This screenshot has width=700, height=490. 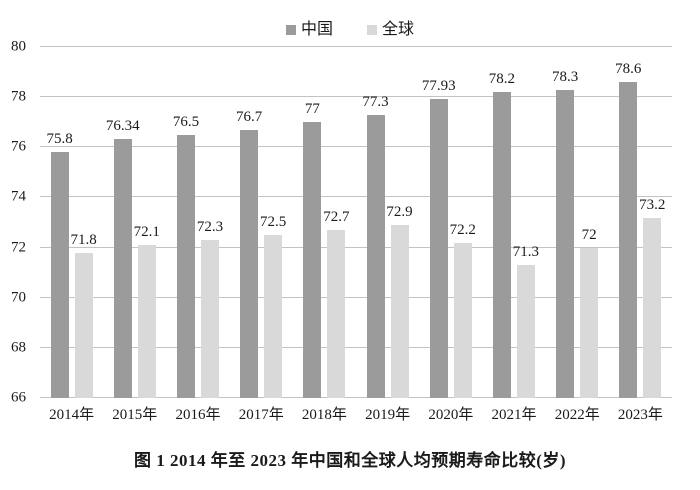 I want to click on legend: 中国 全球, so click(x=350, y=30).